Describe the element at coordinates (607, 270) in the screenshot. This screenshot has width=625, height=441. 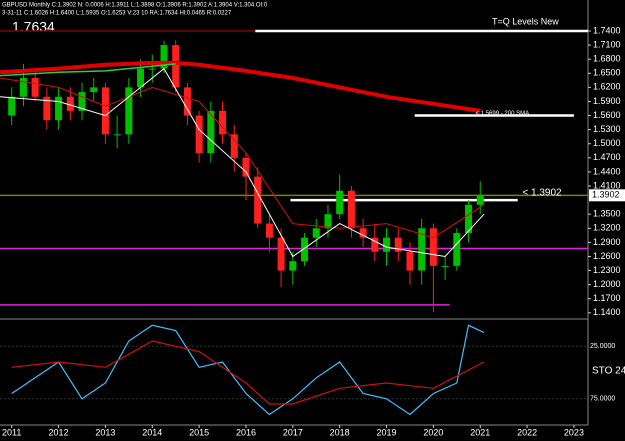
I see `y-tick-label: 1.2300` at that location.